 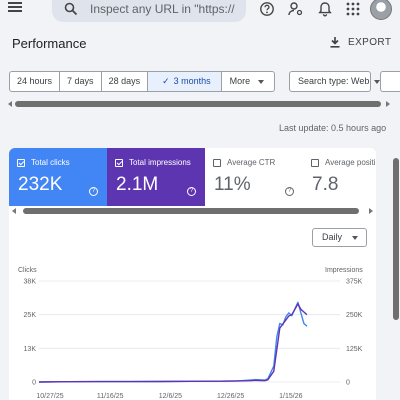 I want to click on x-tick-label: 11/16/25, so click(x=110, y=396).